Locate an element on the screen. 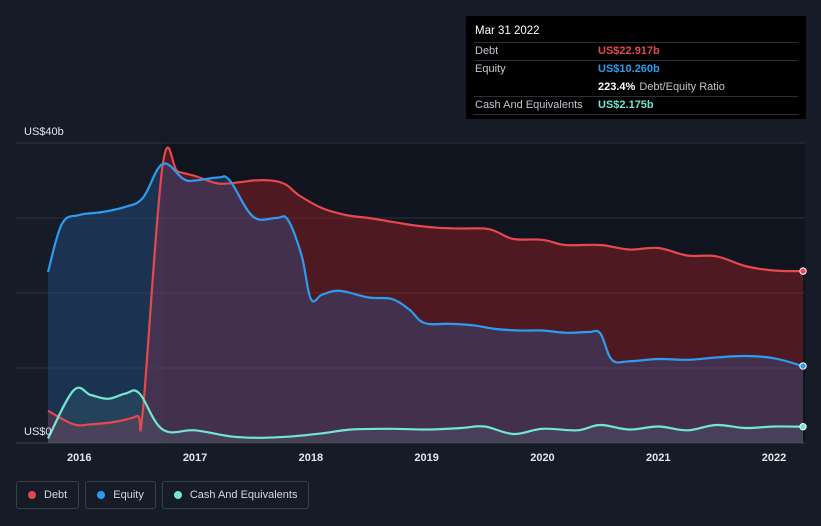  legend-cash-label: Cash And Equivalents is located at coordinates (243, 495).